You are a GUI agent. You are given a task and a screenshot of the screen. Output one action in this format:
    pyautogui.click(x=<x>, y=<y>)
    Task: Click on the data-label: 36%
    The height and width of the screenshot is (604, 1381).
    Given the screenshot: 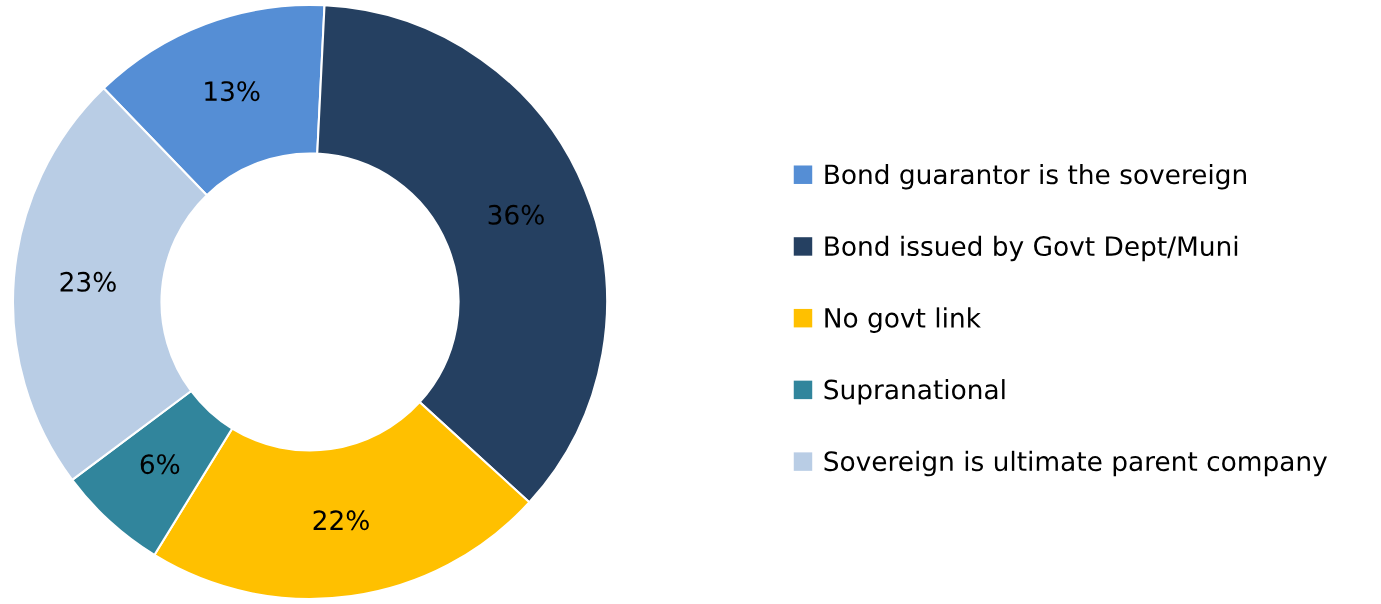 What is the action you would take?
    pyautogui.click(x=516, y=214)
    